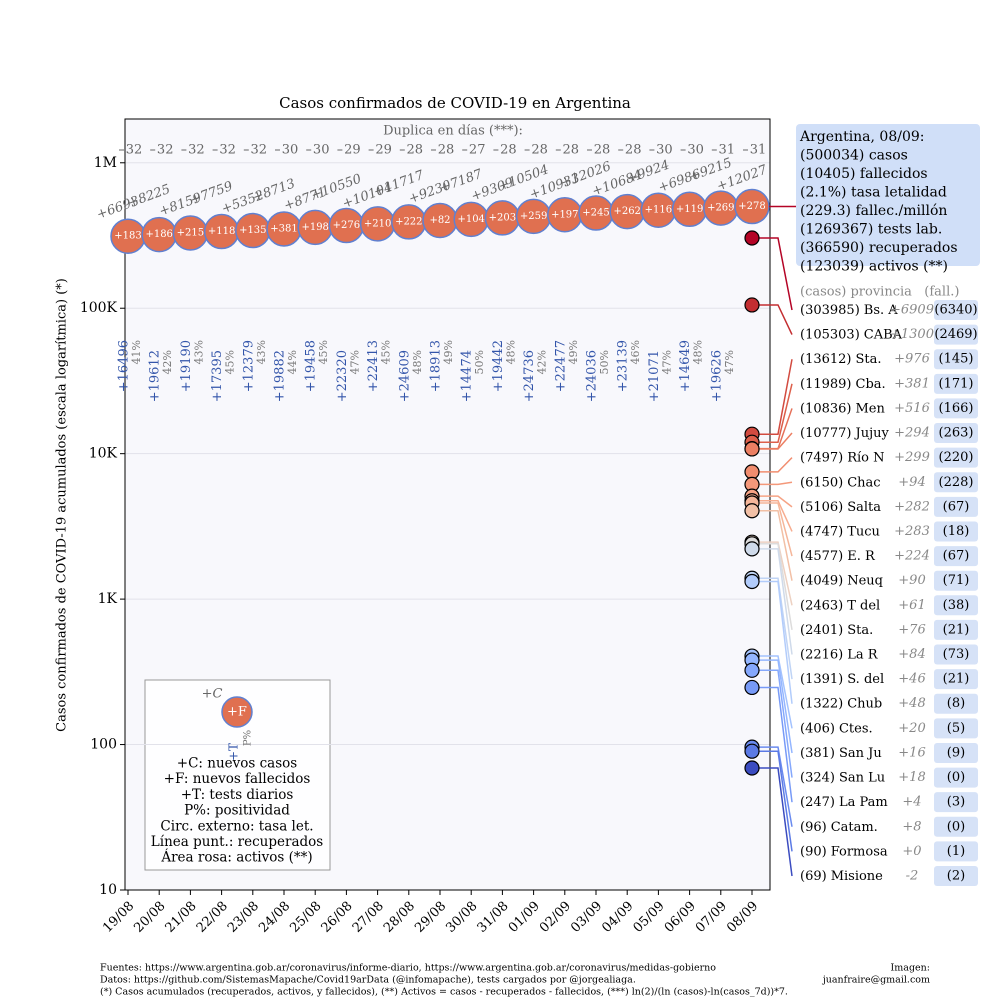  Describe the element at coordinates (729, 362) in the screenshot. I see `positivity-label: 47%` at that location.